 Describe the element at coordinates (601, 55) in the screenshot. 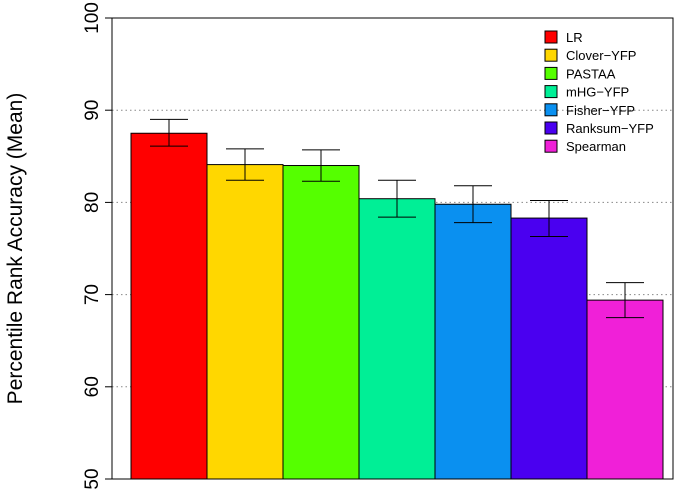

I see `legend-label-1: Clover−YFP` at that location.